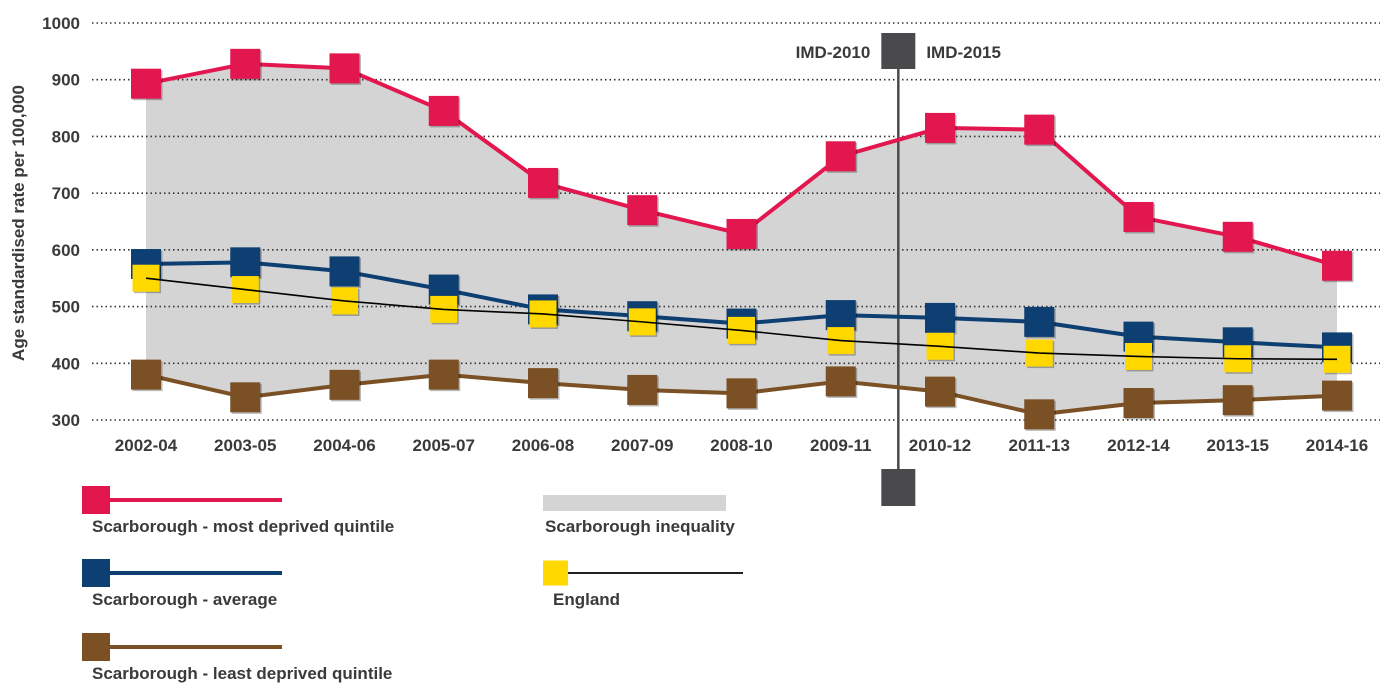 This screenshot has width=1387, height=688. I want to click on x-tick-label: 2013-15, so click(1238, 445).